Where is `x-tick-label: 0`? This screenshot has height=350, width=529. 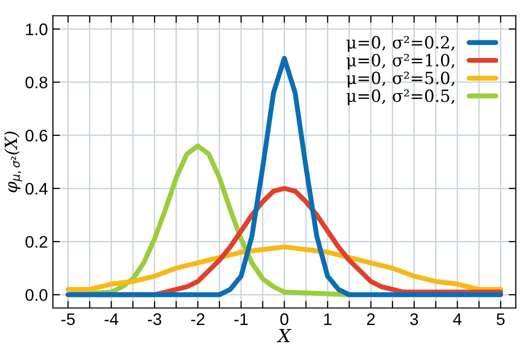
x-tick-label: 0 is located at coordinates (284, 319).